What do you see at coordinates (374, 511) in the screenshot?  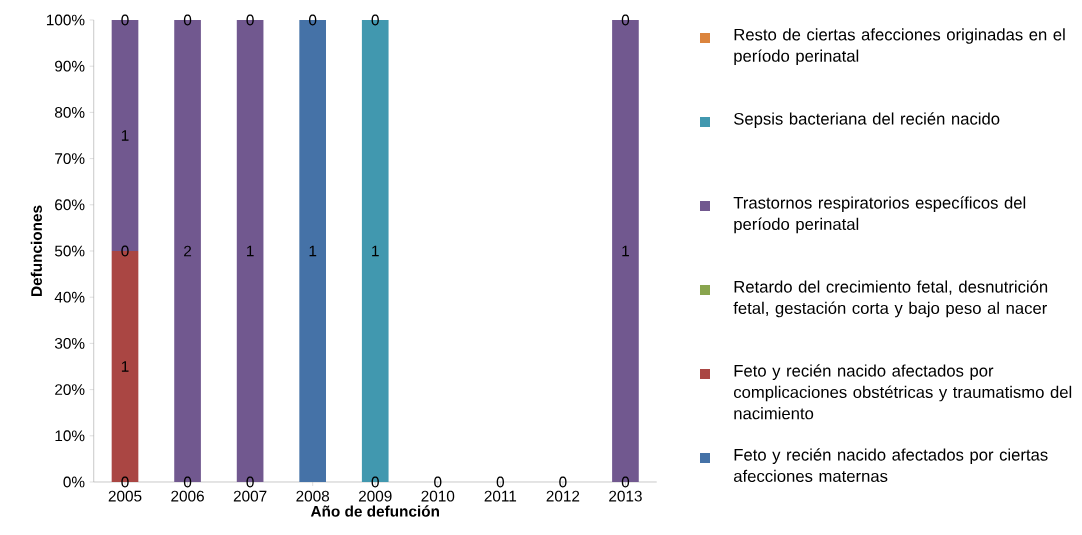 I see `x-axis-title: Año de defunción` at bounding box center [374, 511].